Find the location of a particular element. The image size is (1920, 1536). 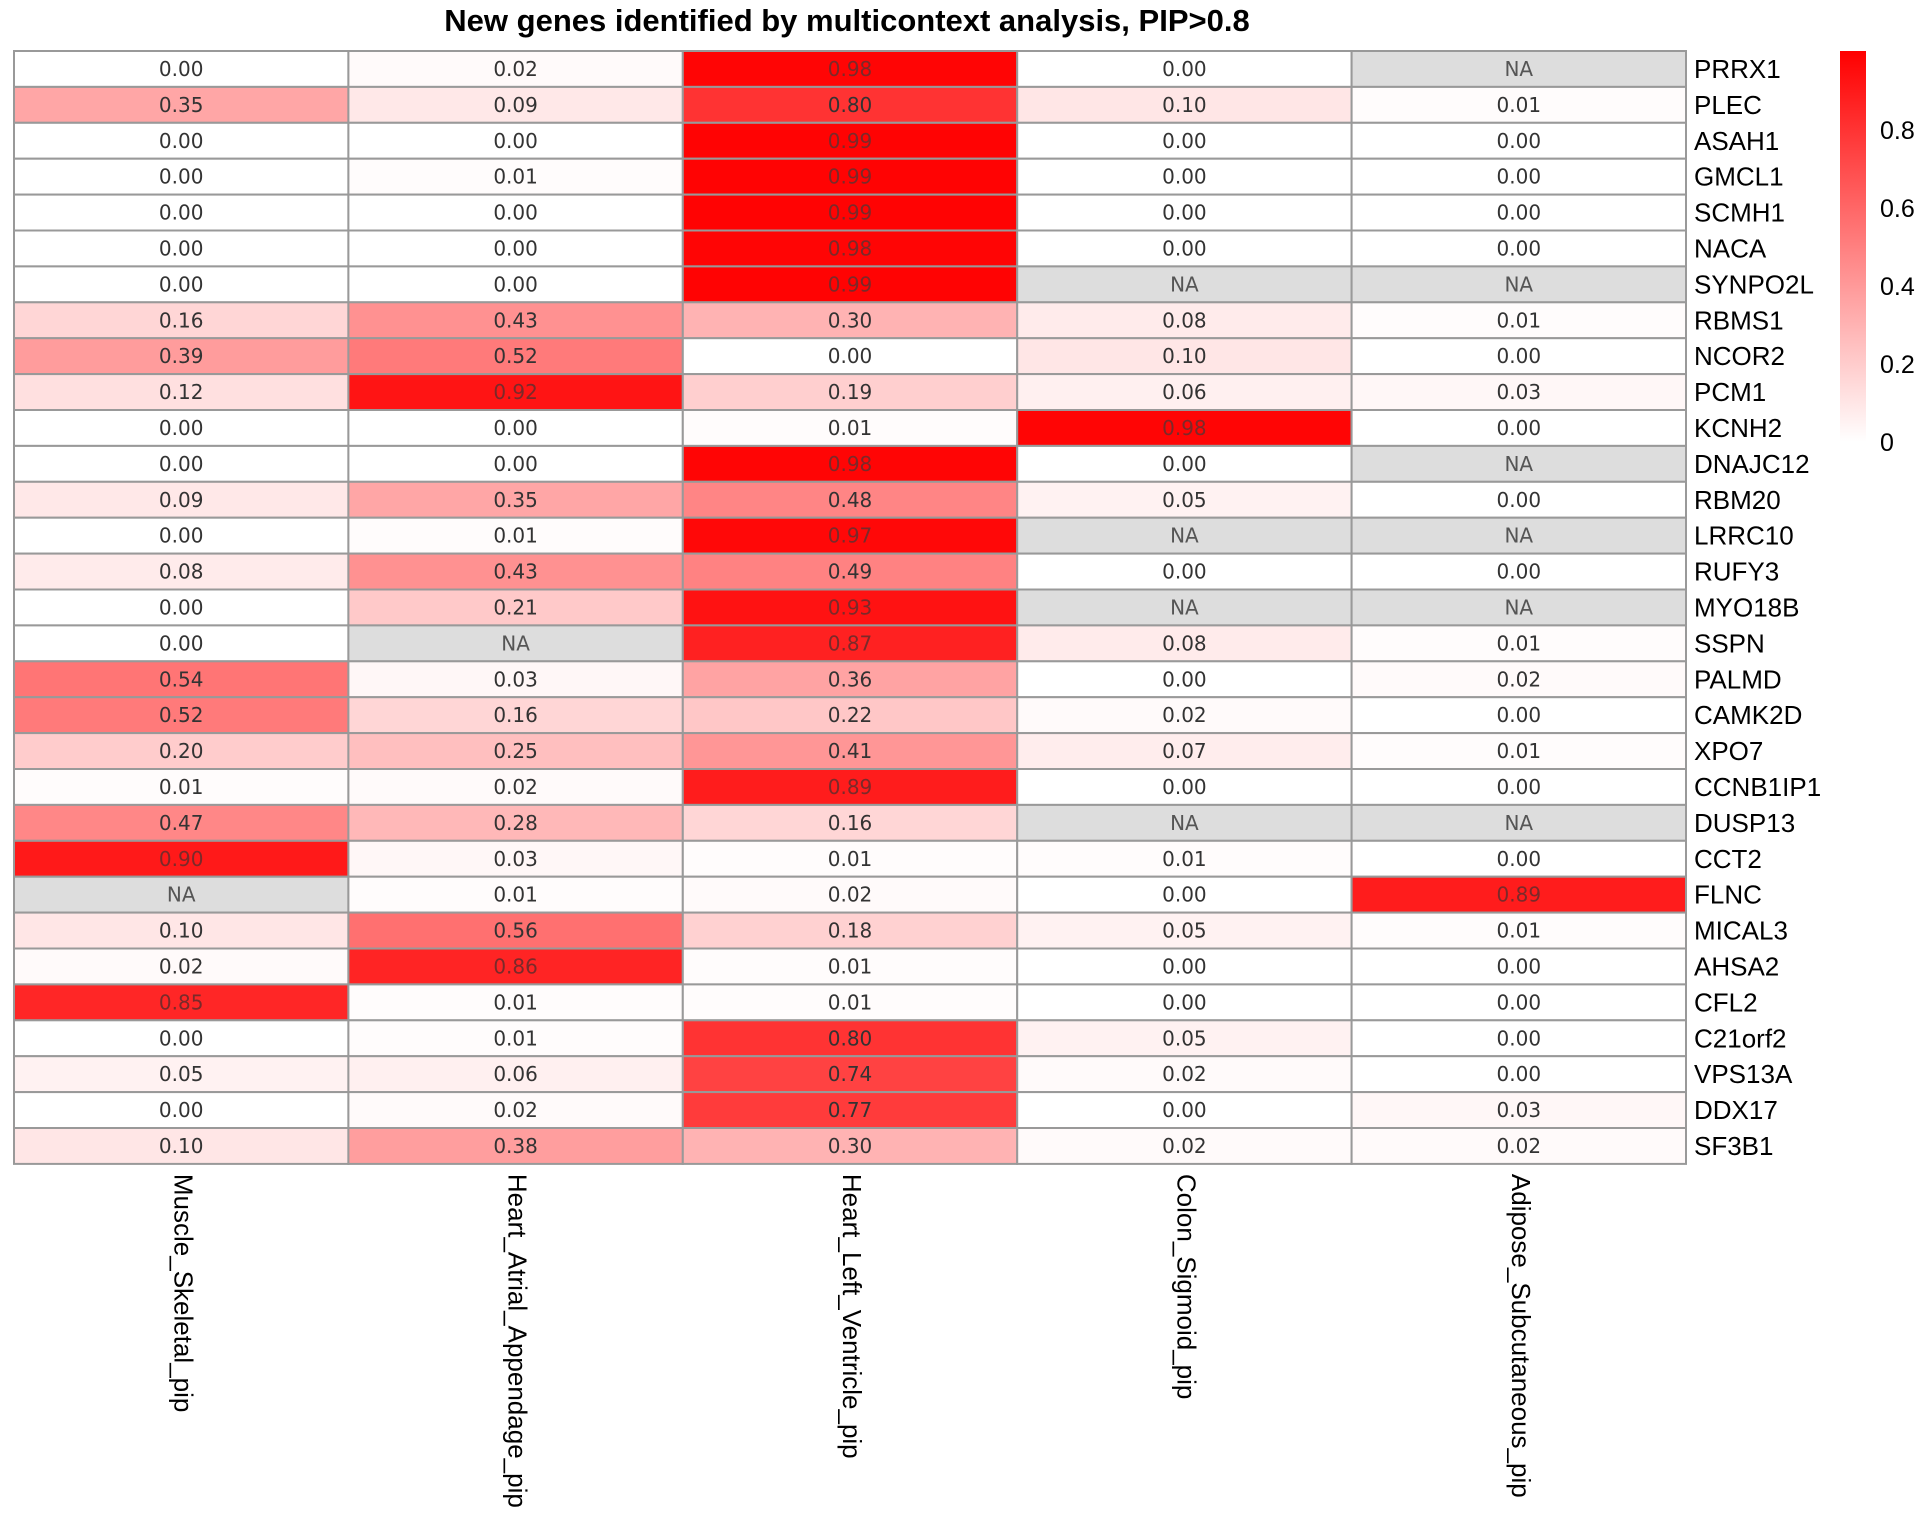

cell-value-label: 0.56 is located at coordinates (515, 931).